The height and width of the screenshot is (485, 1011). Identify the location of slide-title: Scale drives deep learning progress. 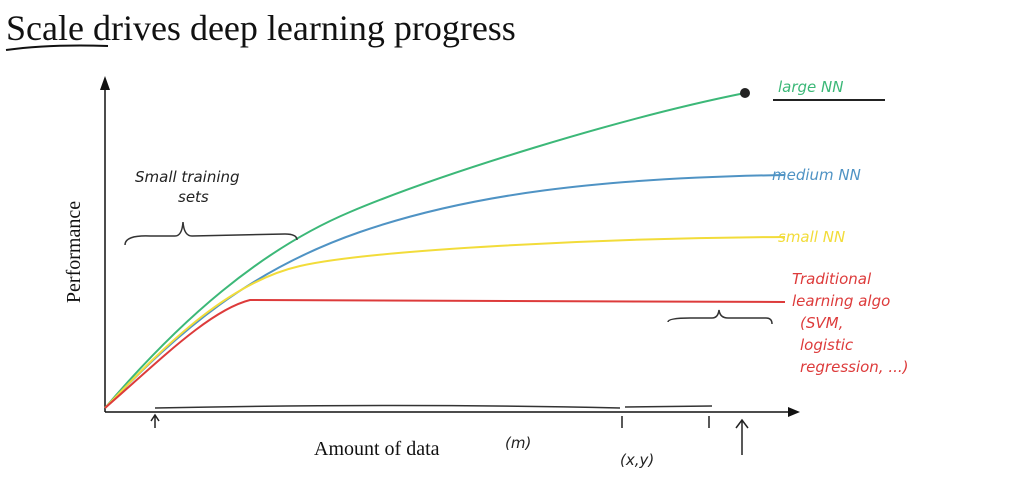
(261, 28).